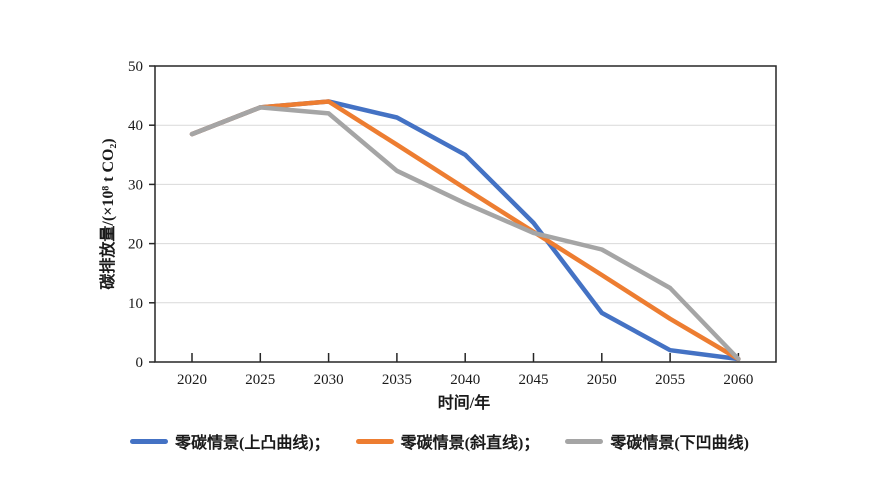 This screenshot has width=879, height=501. I want to click on y-axis-title: 碳排放量/(×10⁸ t CO₂), so click(107, 213).